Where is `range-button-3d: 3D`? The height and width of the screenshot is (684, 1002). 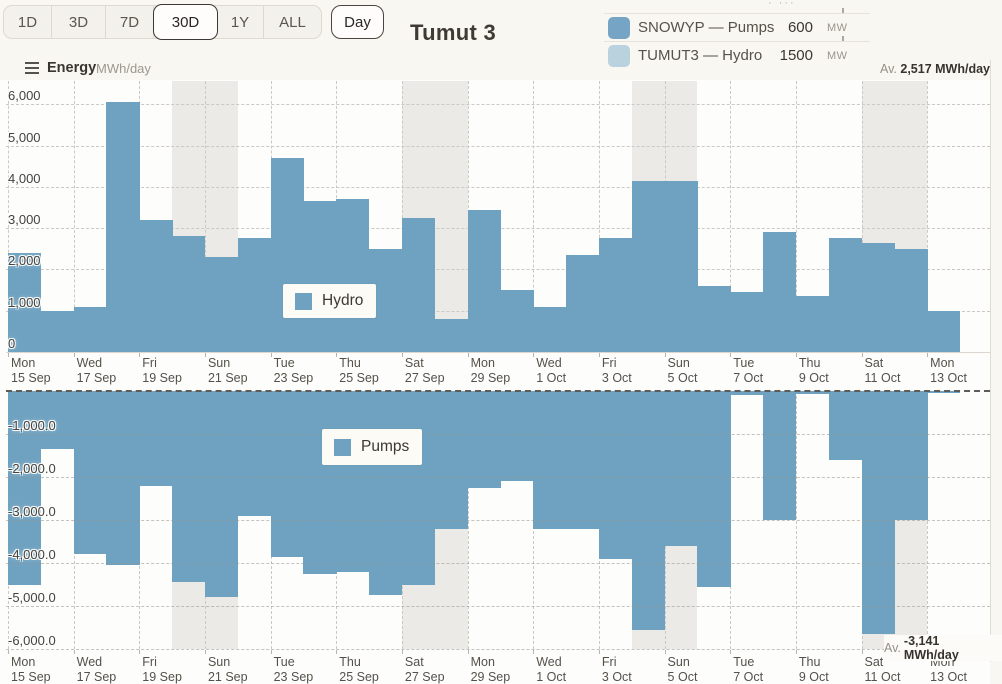
range-button-3d: 3D is located at coordinates (79, 22).